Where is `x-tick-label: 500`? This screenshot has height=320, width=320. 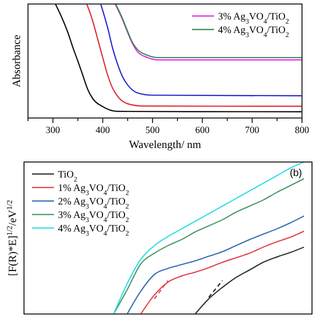
x-tick-label: 500 is located at coordinates (152, 131).